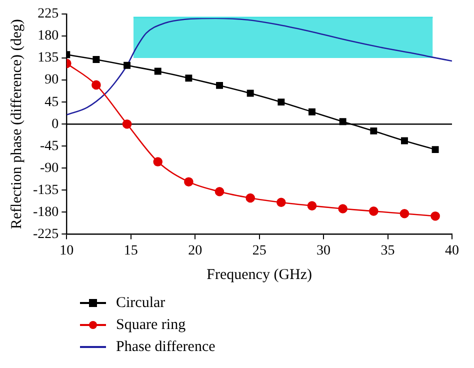 The image size is (474, 368). I want to click on x-tick-label: 35, so click(387, 250).